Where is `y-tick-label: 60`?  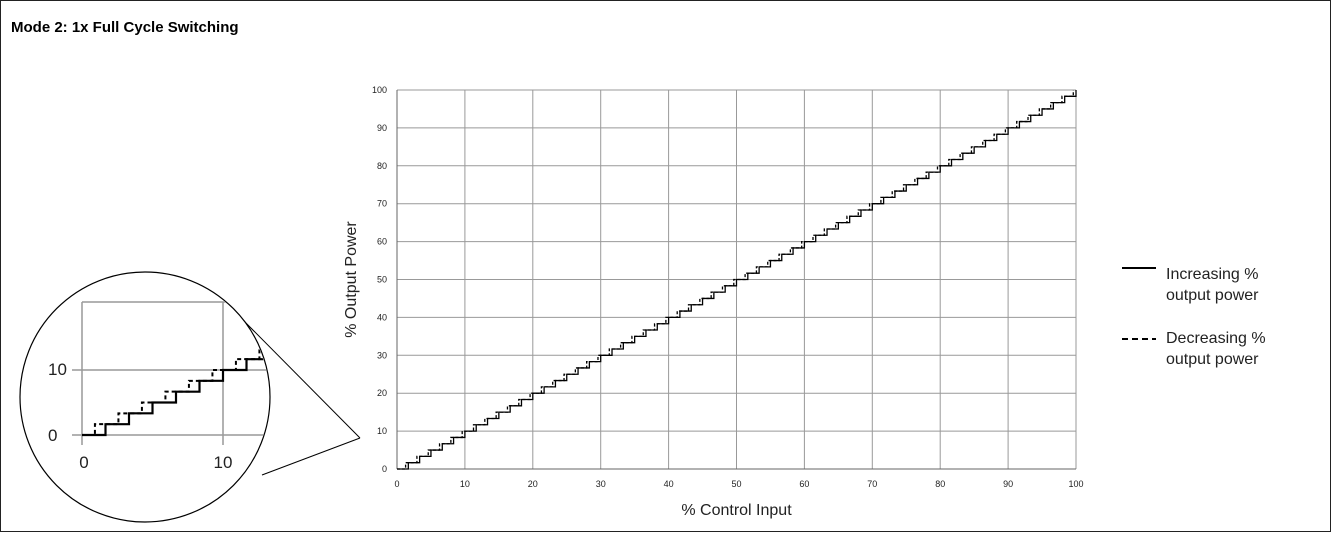 y-tick-label: 60 is located at coordinates (382, 242).